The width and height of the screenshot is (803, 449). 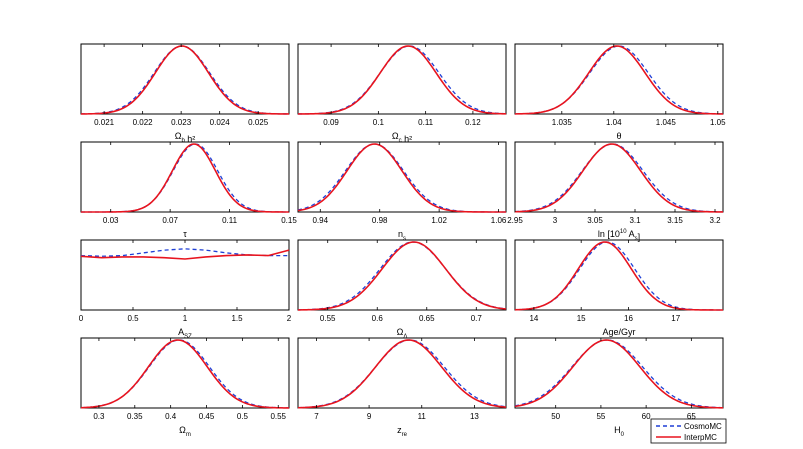 What do you see at coordinates (220, 122) in the screenshot?
I see `x-tick-label: 0.024` at bounding box center [220, 122].